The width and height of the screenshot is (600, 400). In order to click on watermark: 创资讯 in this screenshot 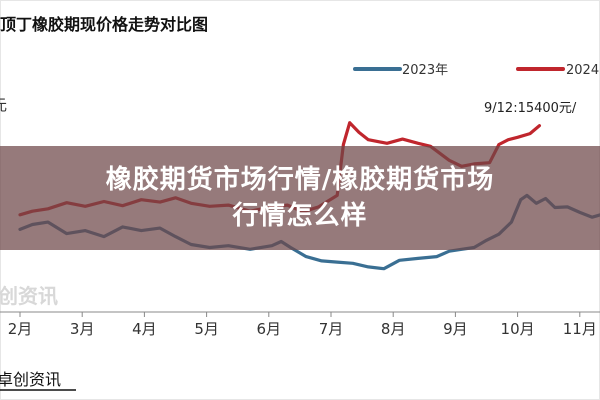, I will do `click(29, 296)`.